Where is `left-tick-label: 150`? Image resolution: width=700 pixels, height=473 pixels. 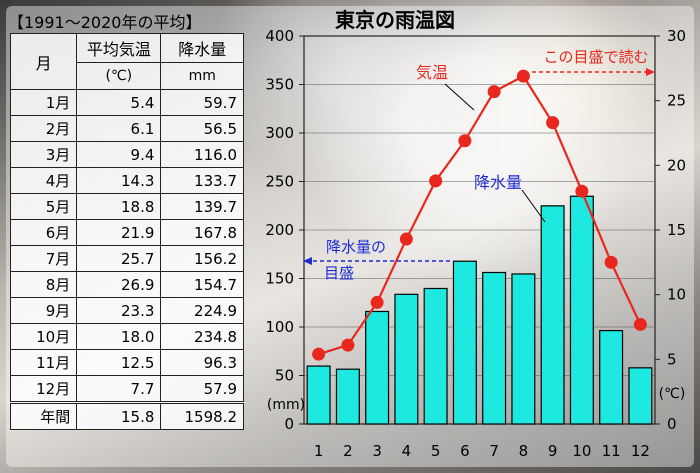
left-tick-label: 150 is located at coordinates (279, 279).